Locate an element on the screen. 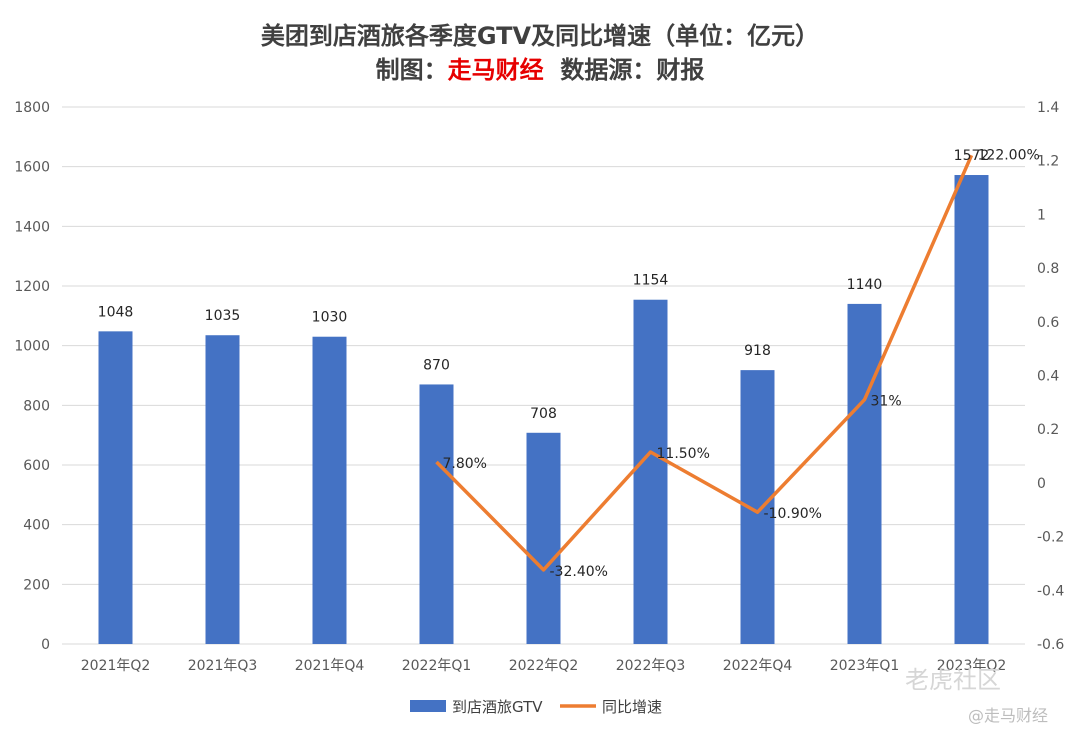  chart-subtitle: 制图：走马财经 数据源：财报 is located at coordinates (540, 67).